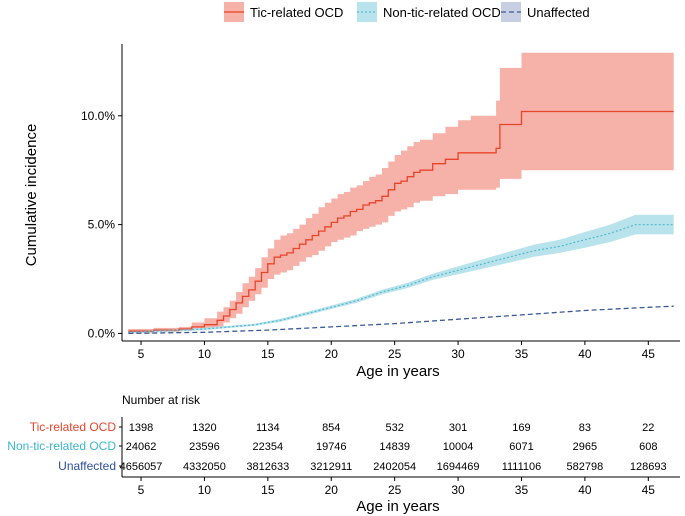 This screenshot has height=516, width=685. What do you see at coordinates (31, 195) in the screenshot?
I see `y-axis-title: Cumulative incidence` at bounding box center [31, 195].